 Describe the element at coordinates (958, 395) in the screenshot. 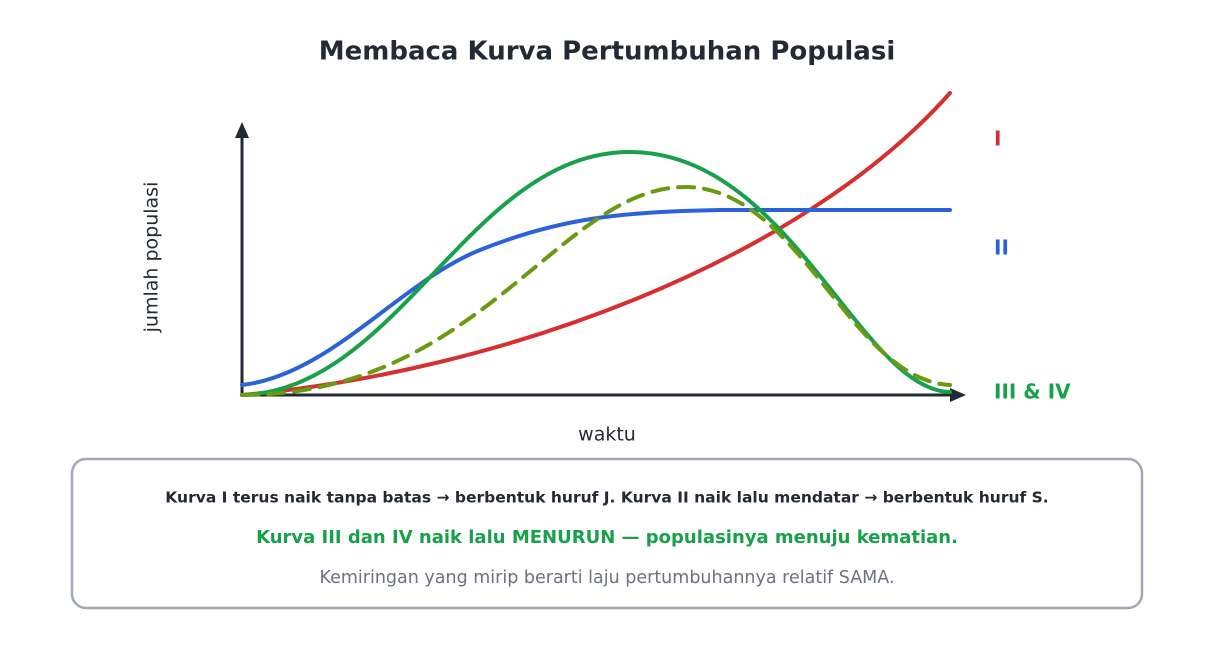

I see `x-arrow` at that location.